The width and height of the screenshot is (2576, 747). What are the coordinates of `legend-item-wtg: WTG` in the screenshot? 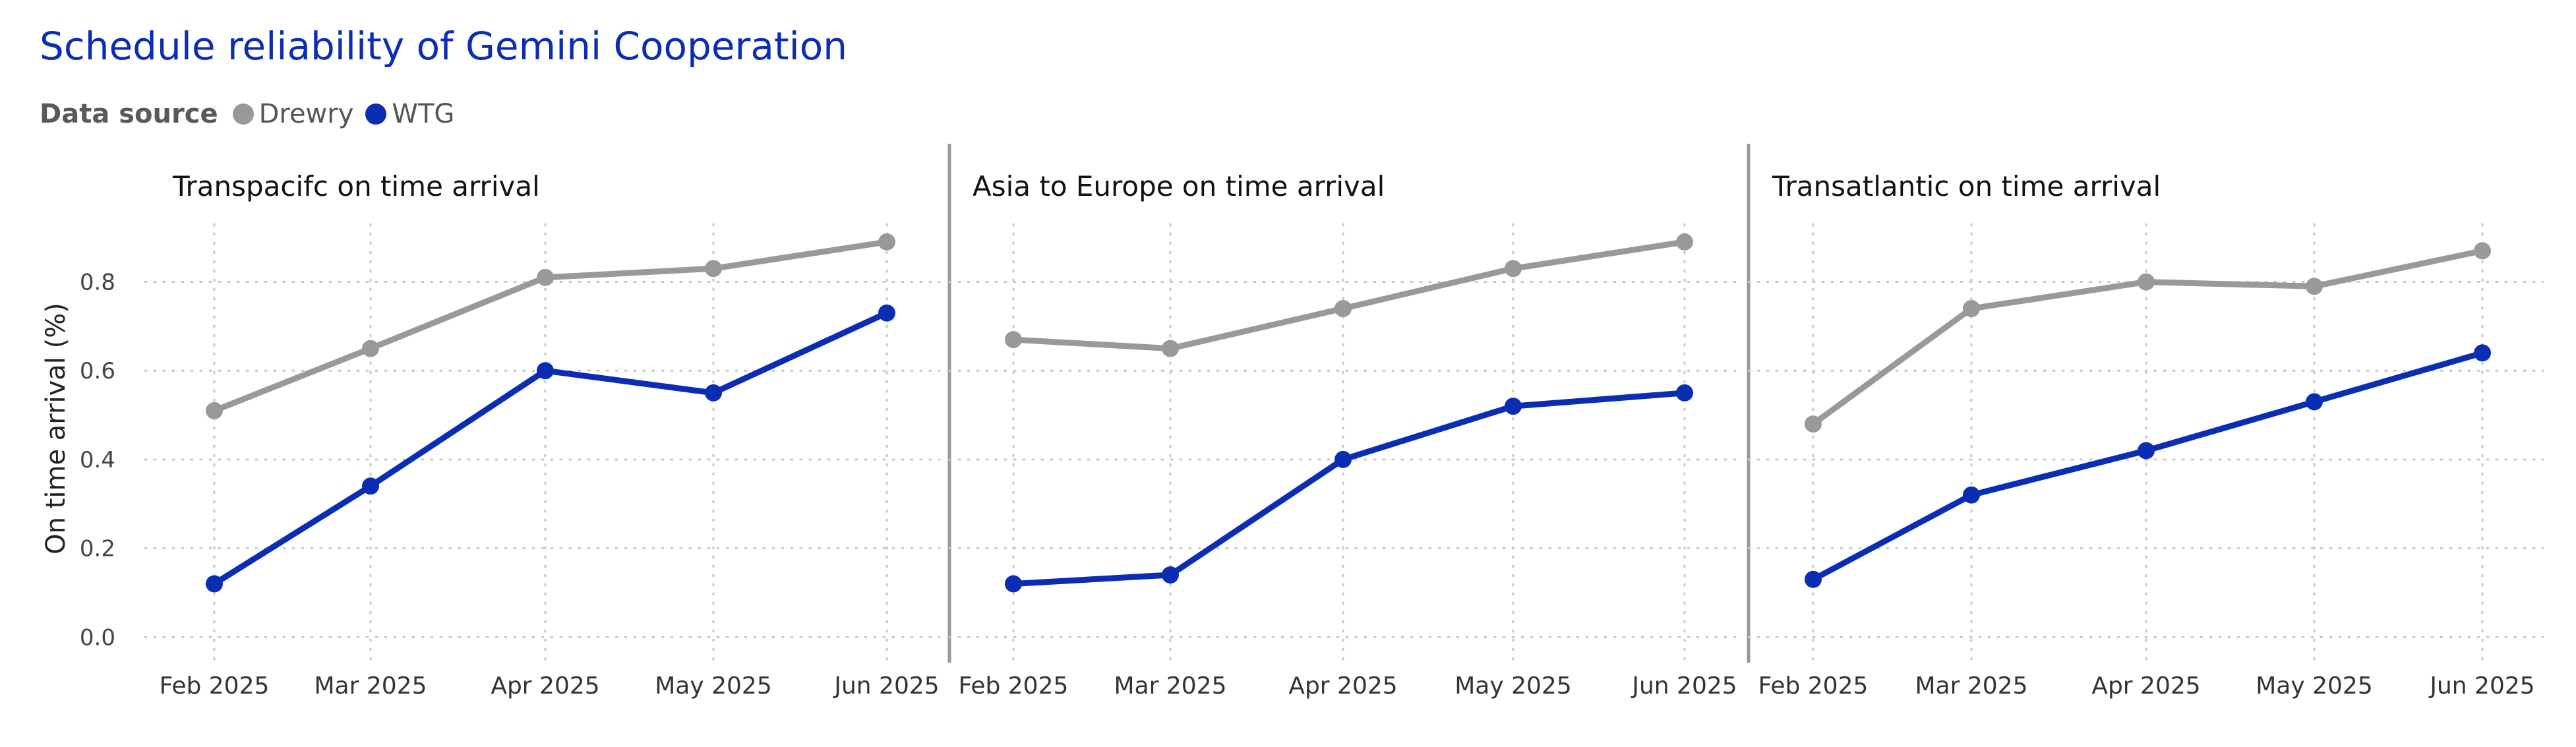 It's located at (409, 114).